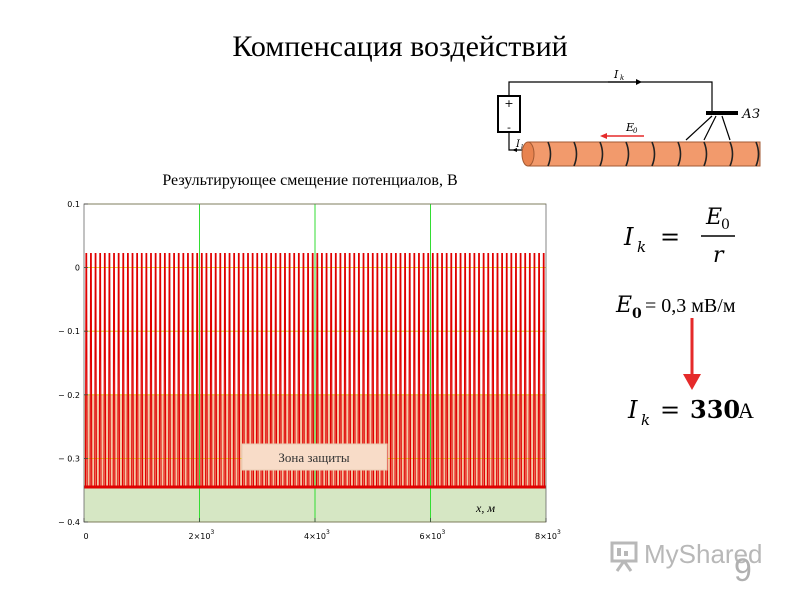 The height and width of the screenshot is (600, 800). I want to click on y-tick-label-3: − 0.2, so click(69, 395).